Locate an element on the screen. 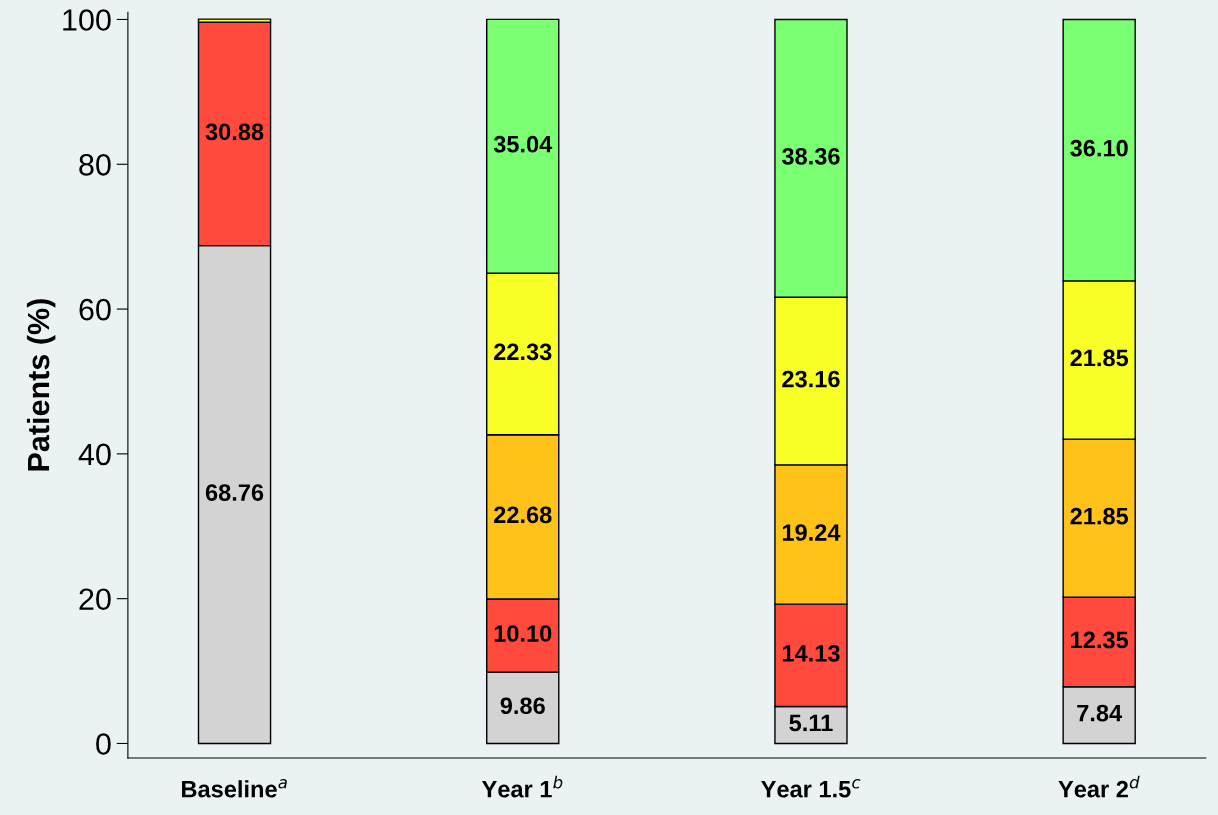 The height and width of the screenshot is (815, 1218). y-tick-label: 60 is located at coordinates (95, 309).